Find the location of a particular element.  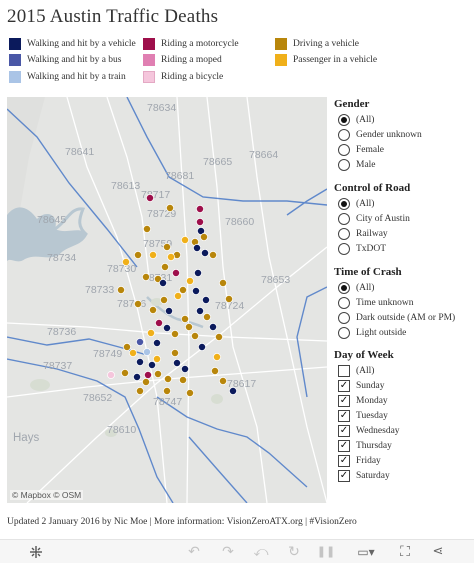

tableau-logo-icon is located at coordinates (36, 551).